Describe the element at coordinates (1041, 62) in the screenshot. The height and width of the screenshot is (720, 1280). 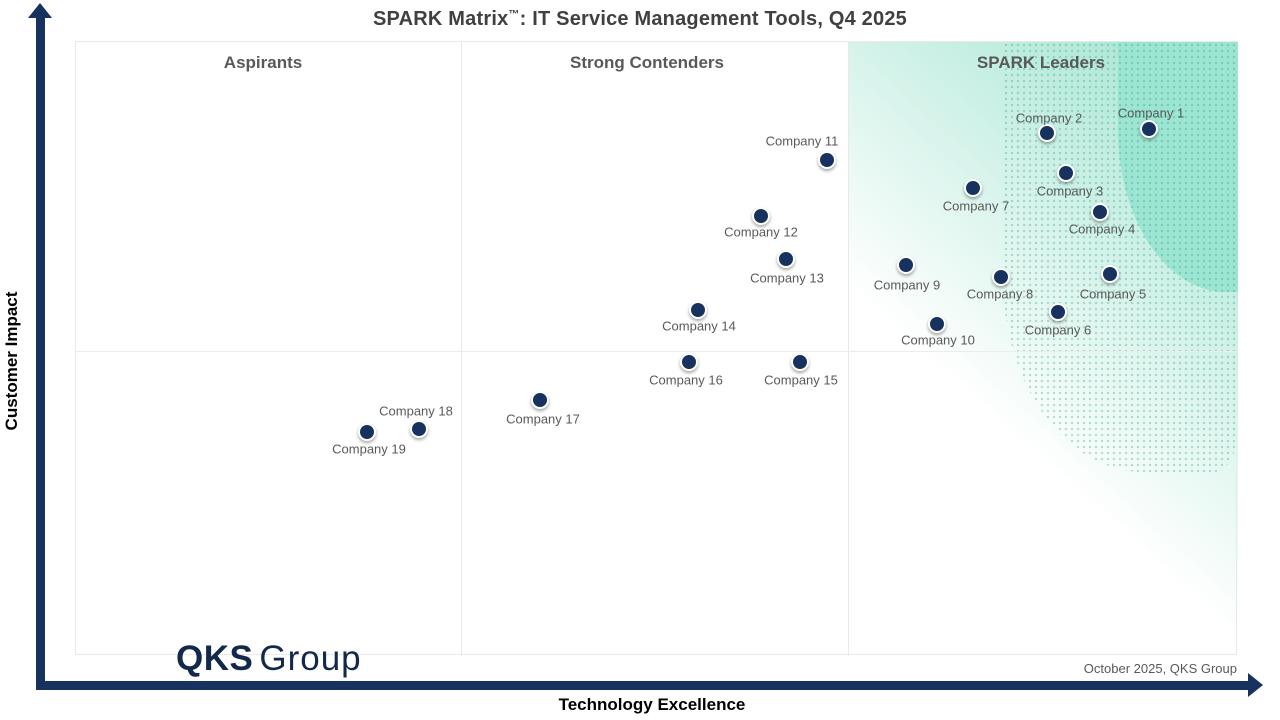
I see `zone-label-spark-leaders: SPARK Leaders` at that location.